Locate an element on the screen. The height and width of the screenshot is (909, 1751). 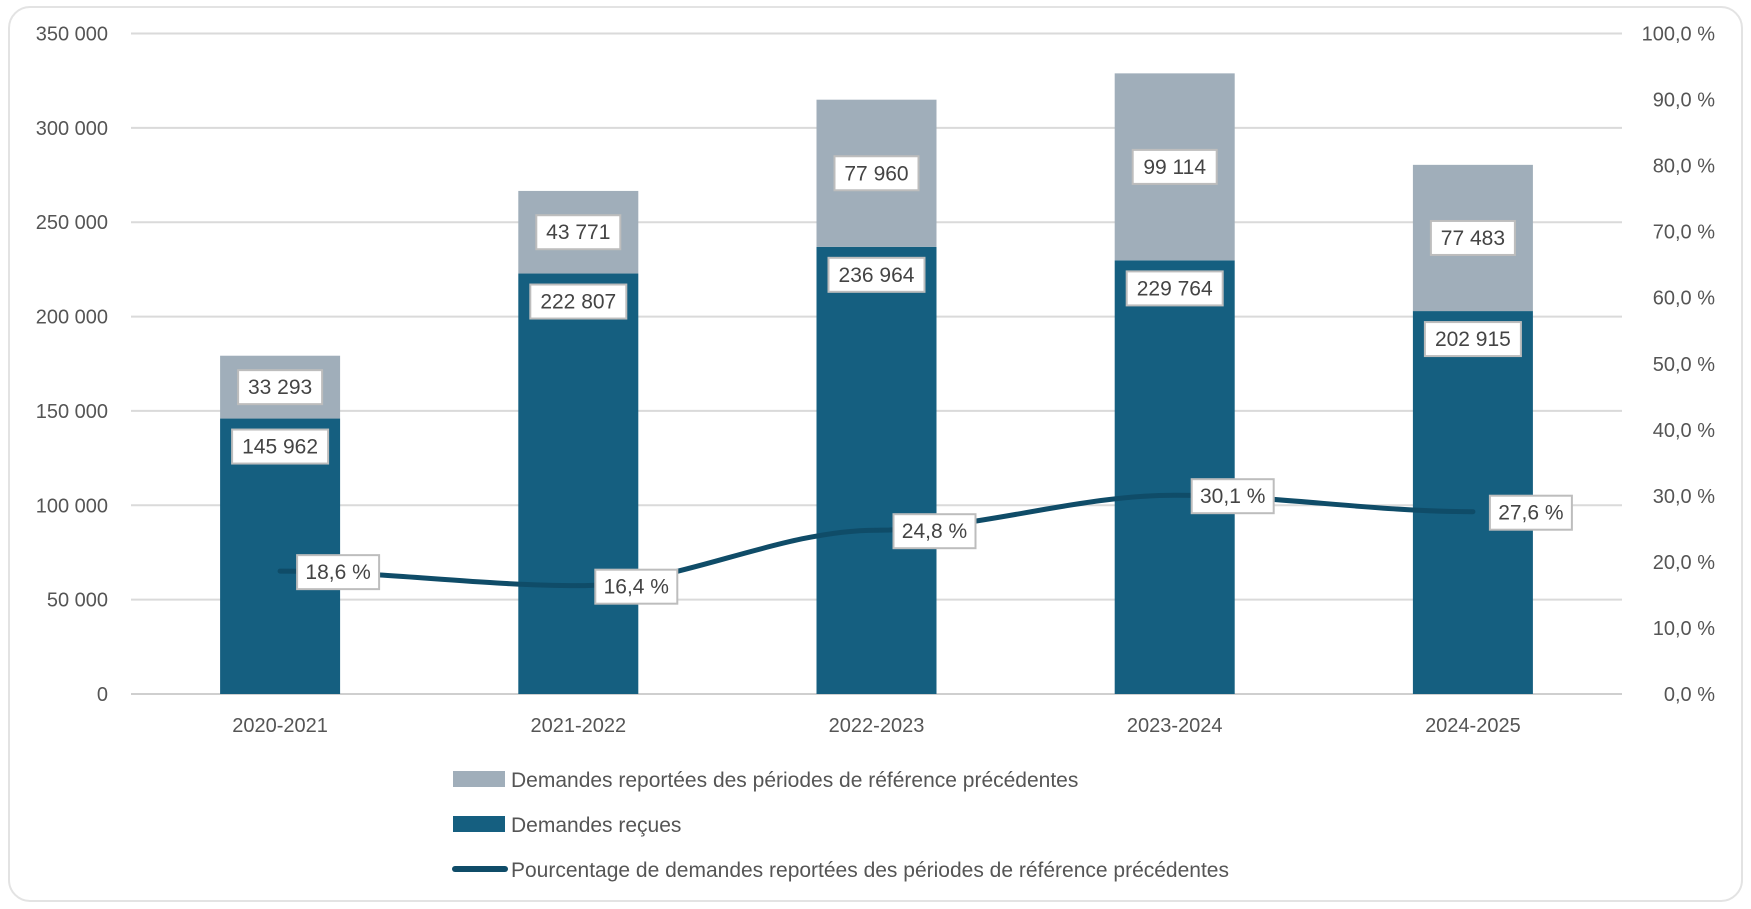
y-left-tick-label: 150 000 is located at coordinates (72, 412).